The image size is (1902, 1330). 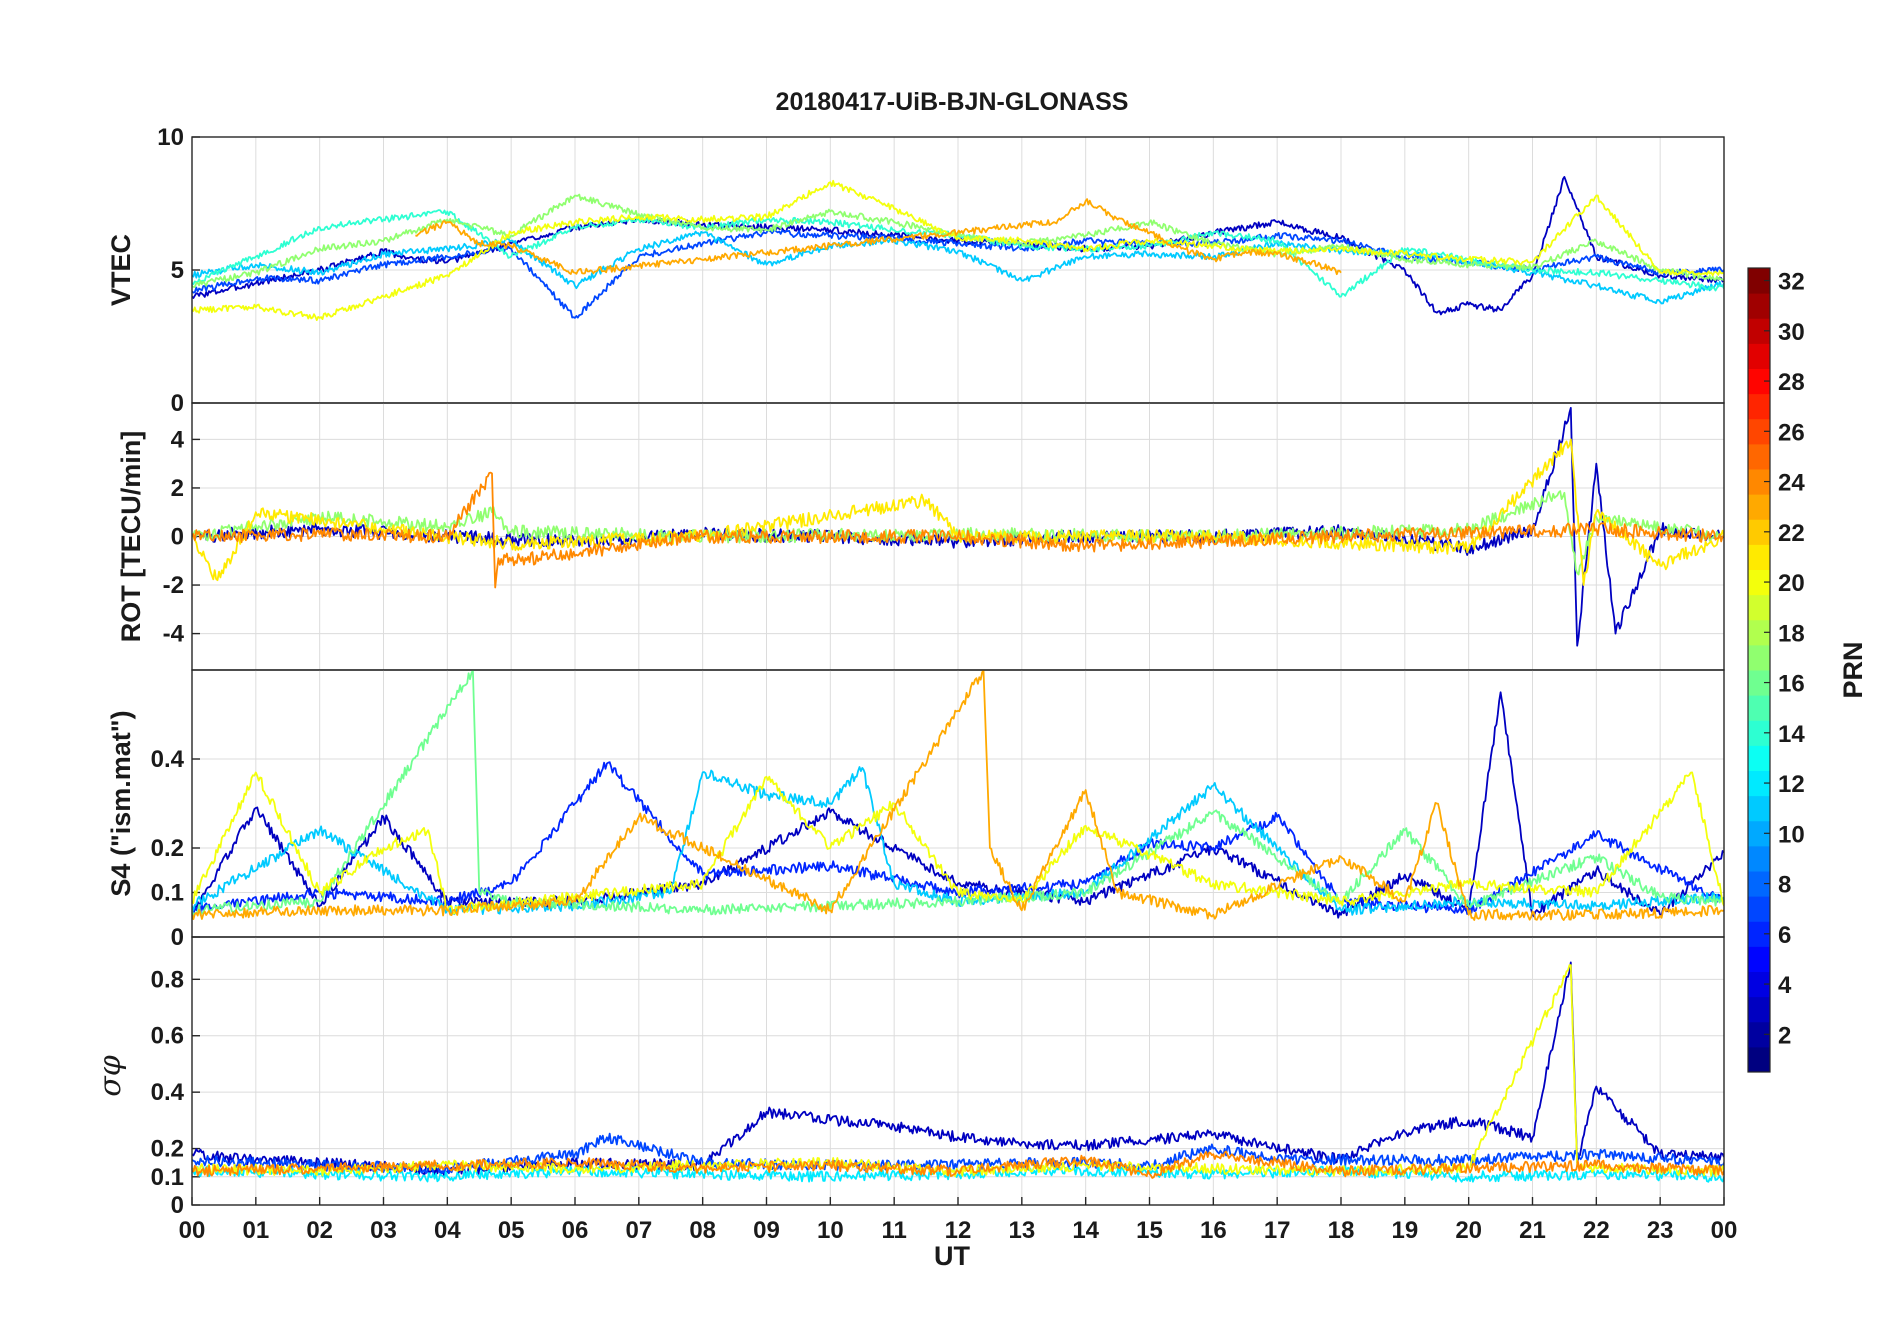 I want to click on x-tick-label: 16, so click(x=1213, y=1230).